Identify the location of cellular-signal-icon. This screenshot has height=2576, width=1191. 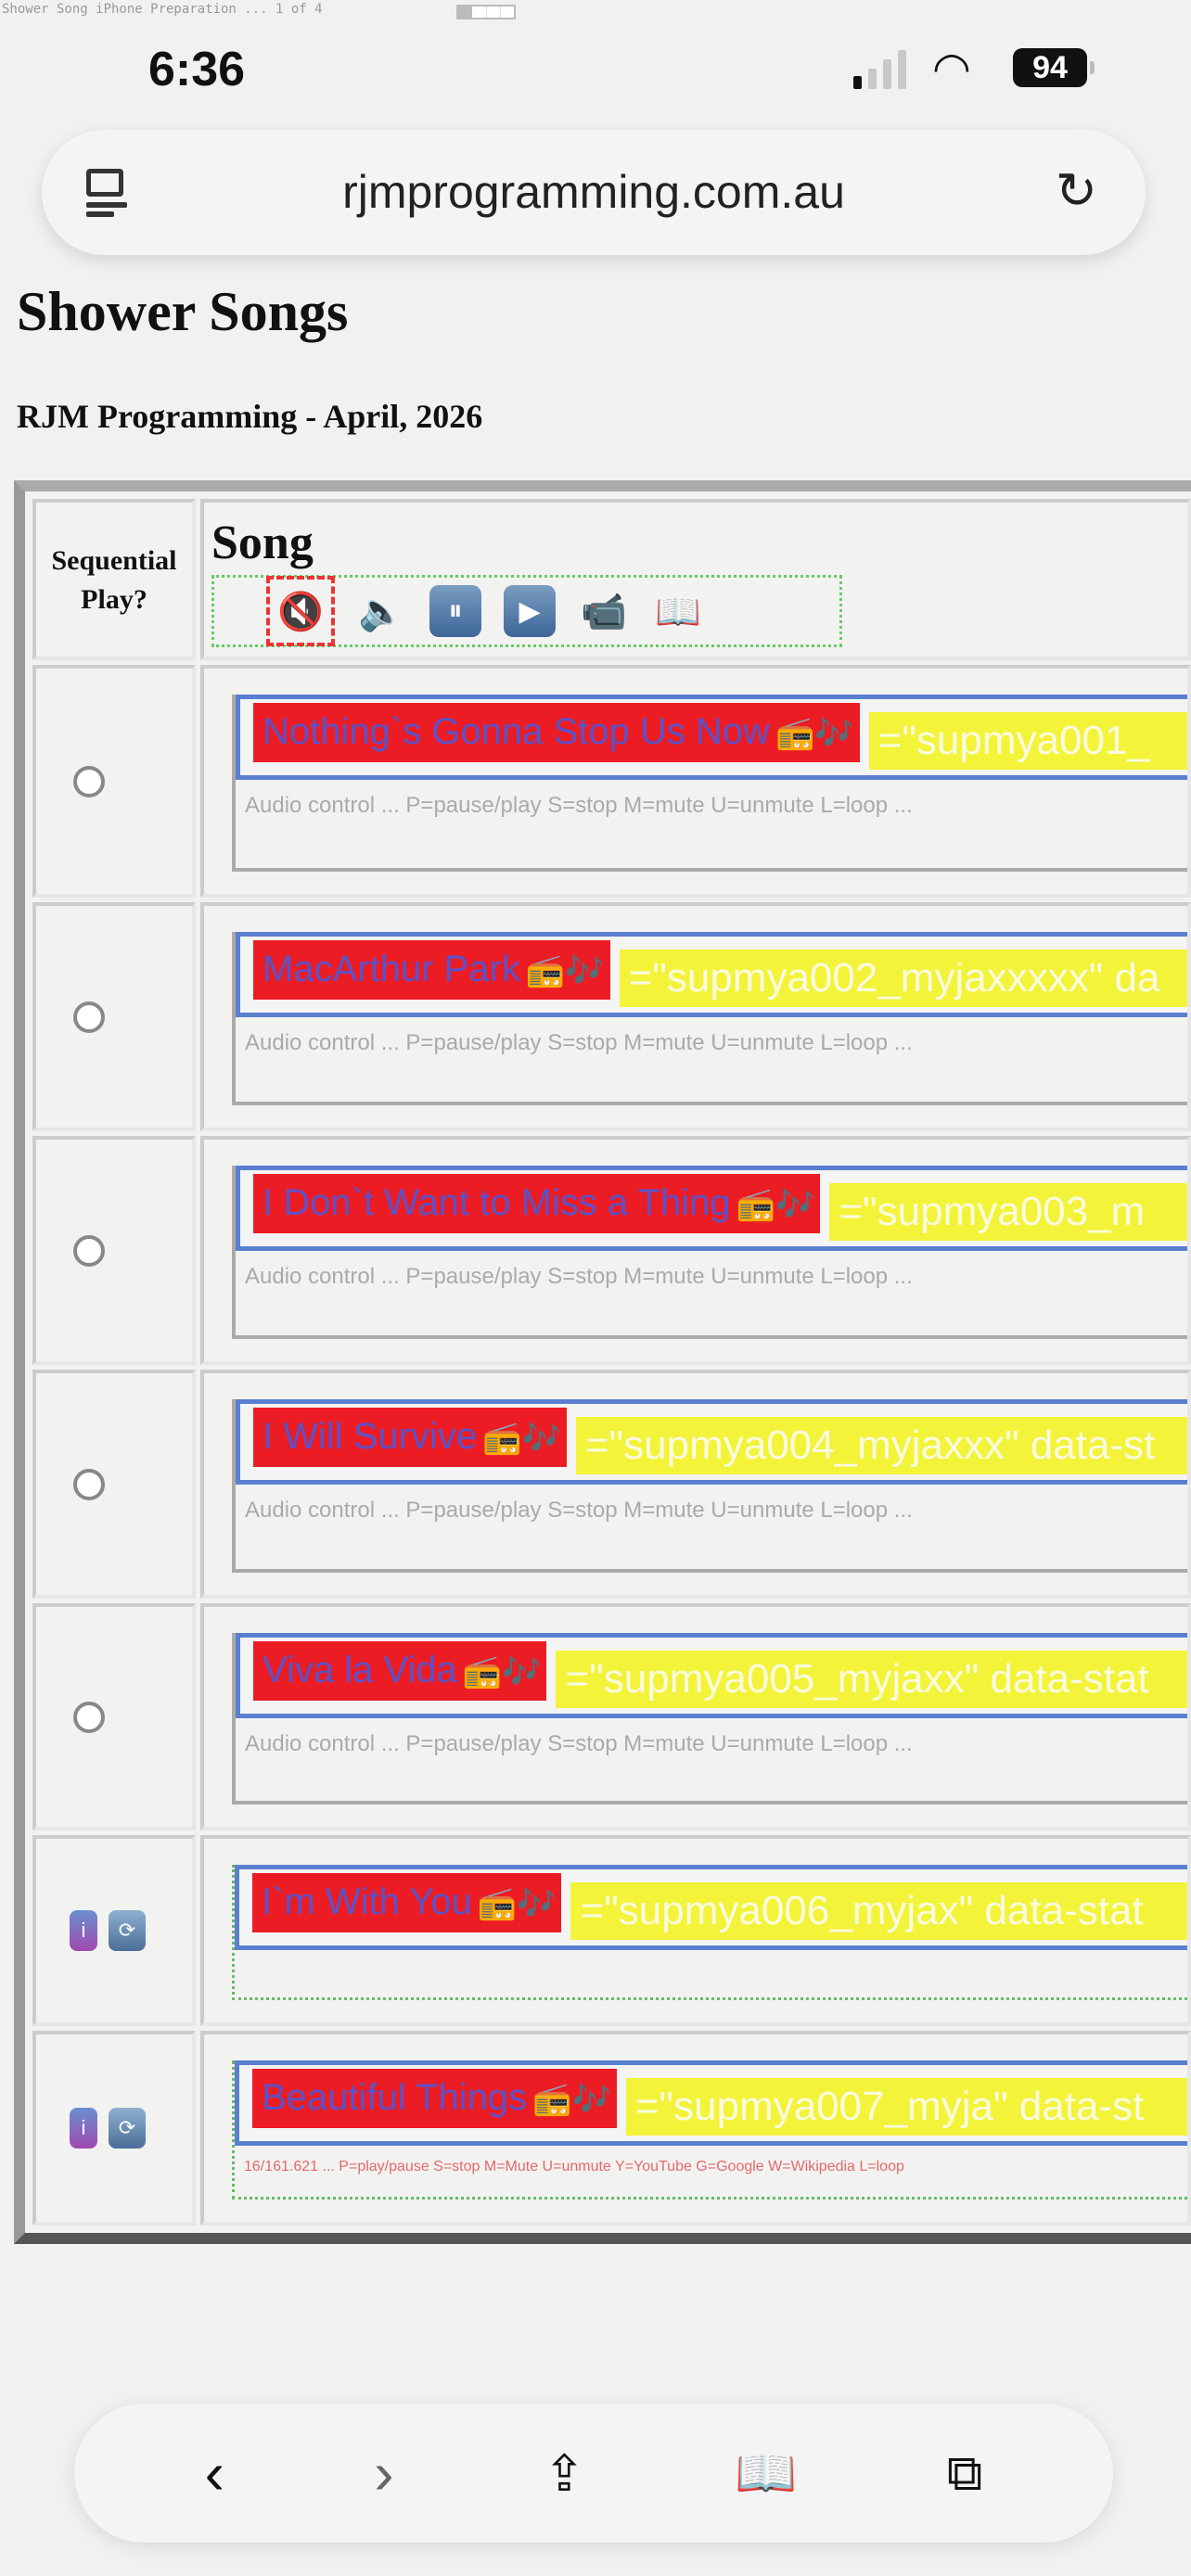
(879, 68).